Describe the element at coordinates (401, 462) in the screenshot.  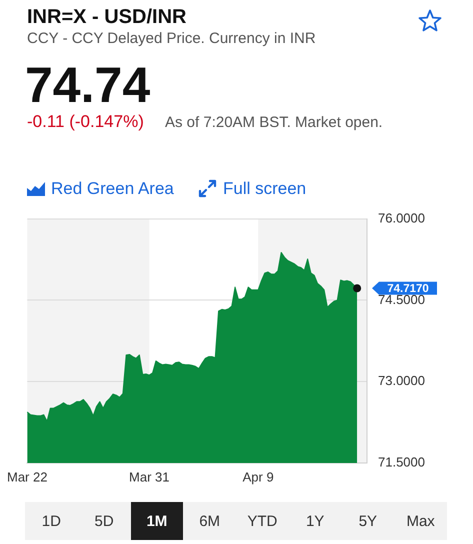
I see `y-tick-label: 71.5000` at that location.